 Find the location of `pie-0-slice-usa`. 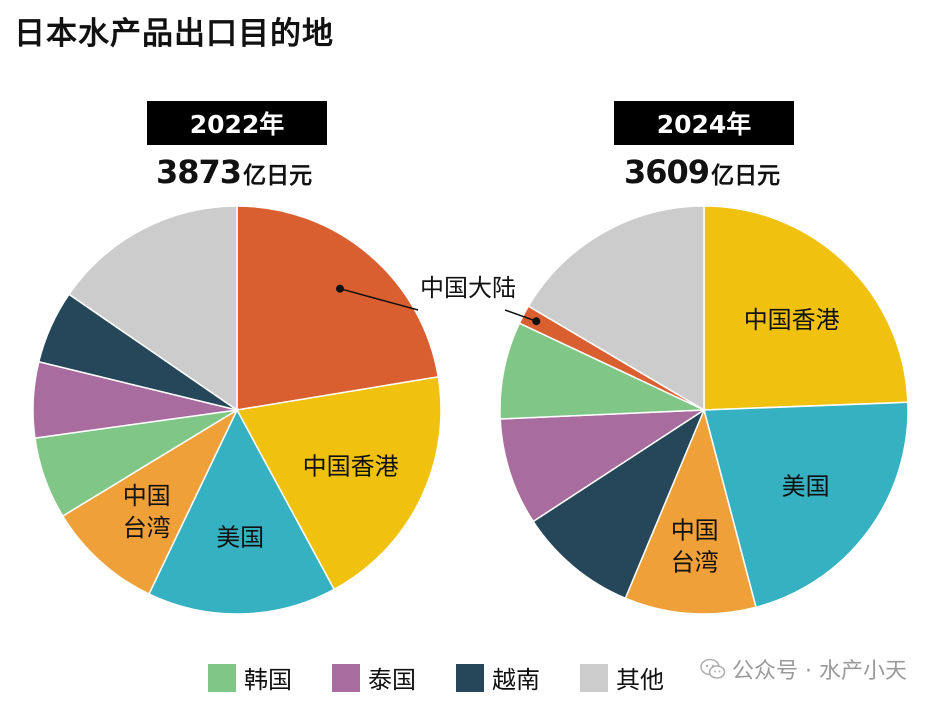

pie-0-slice-usa is located at coordinates (241, 511).